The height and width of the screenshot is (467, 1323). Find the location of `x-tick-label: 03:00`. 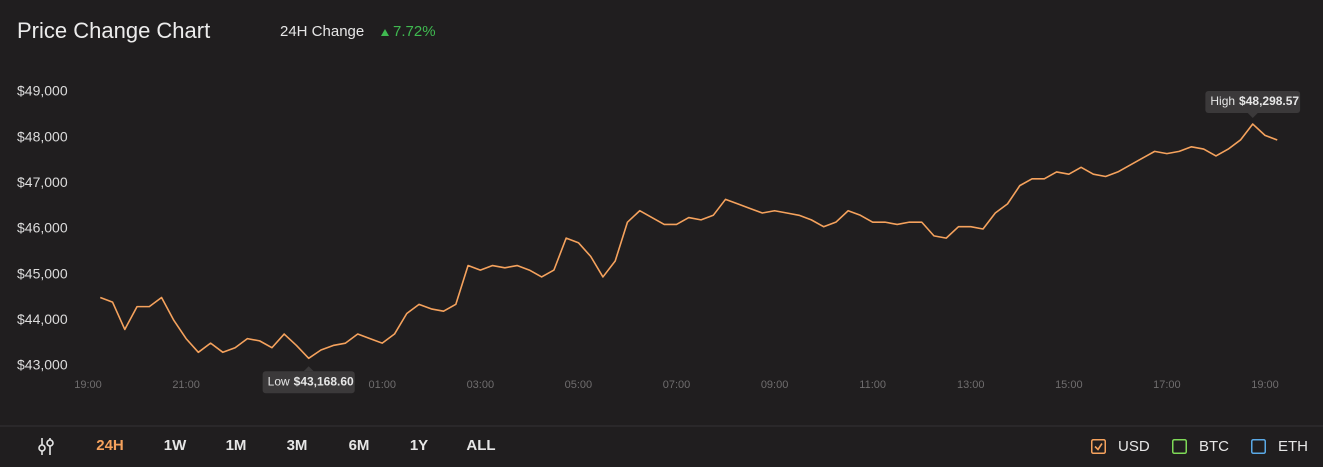

x-tick-label: 03:00 is located at coordinates (481, 385).